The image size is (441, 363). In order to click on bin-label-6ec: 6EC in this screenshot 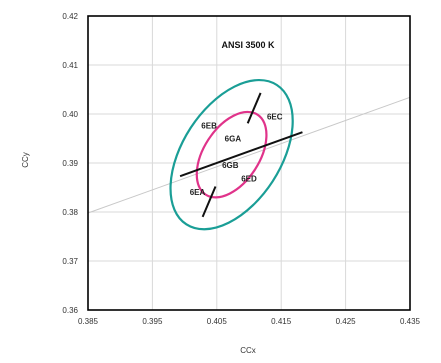, I will do `click(275, 117)`.